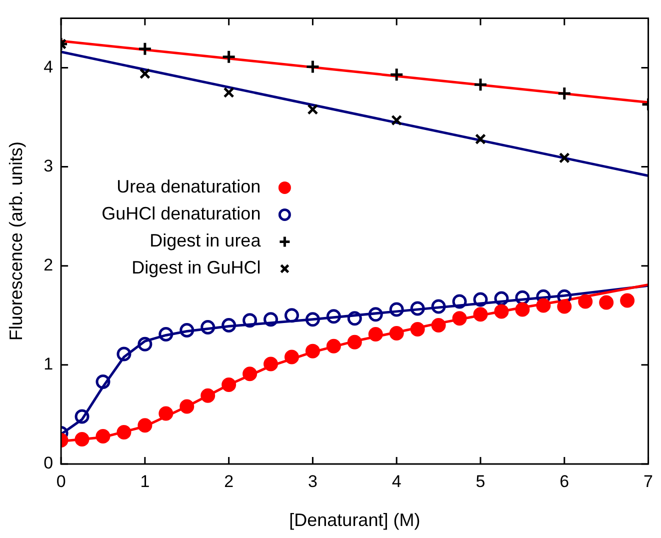 The image size is (661, 538). What do you see at coordinates (16, 241) in the screenshot?
I see `y-axis-title: Fluorescence (arb. units)` at bounding box center [16, 241].